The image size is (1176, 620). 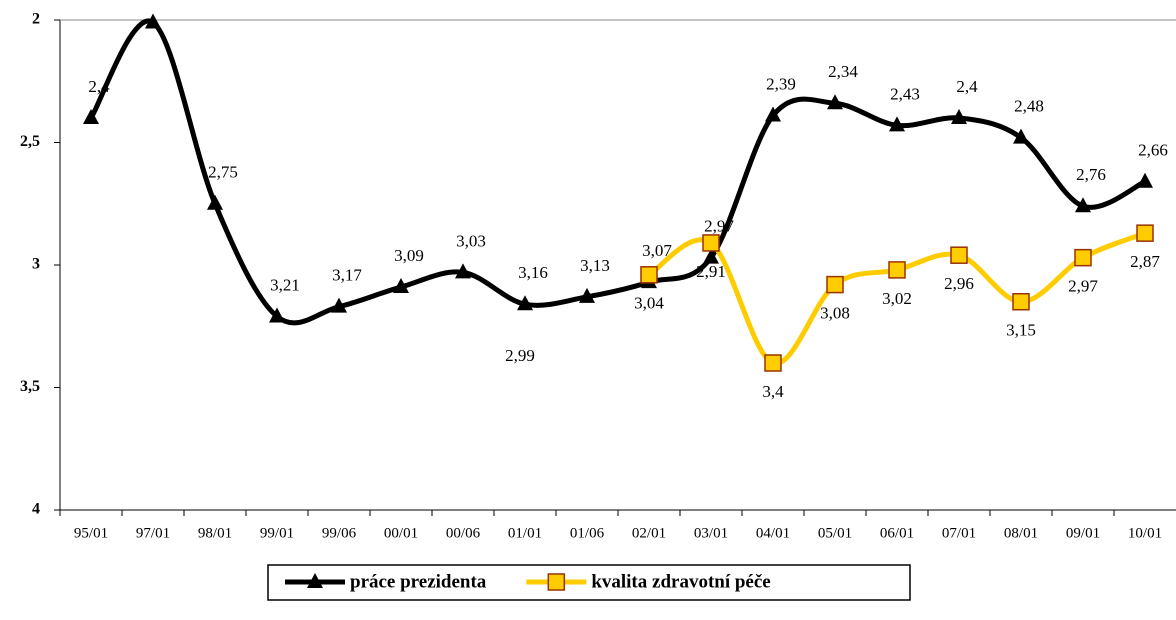 What do you see at coordinates (471, 240) in the screenshot?
I see `data-label: 3,03` at bounding box center [471, 240].